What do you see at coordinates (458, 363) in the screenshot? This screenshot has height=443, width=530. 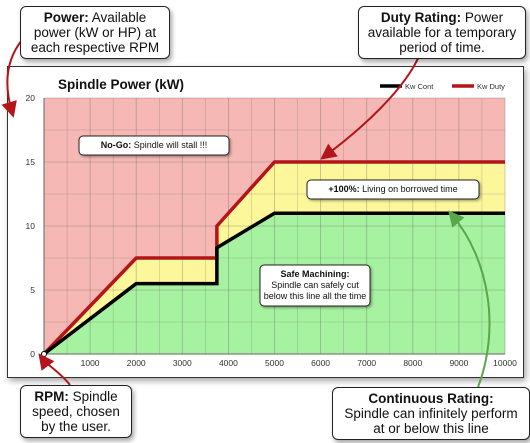 I see `x-tick-label: 9000` at bounding box center [458, 363].